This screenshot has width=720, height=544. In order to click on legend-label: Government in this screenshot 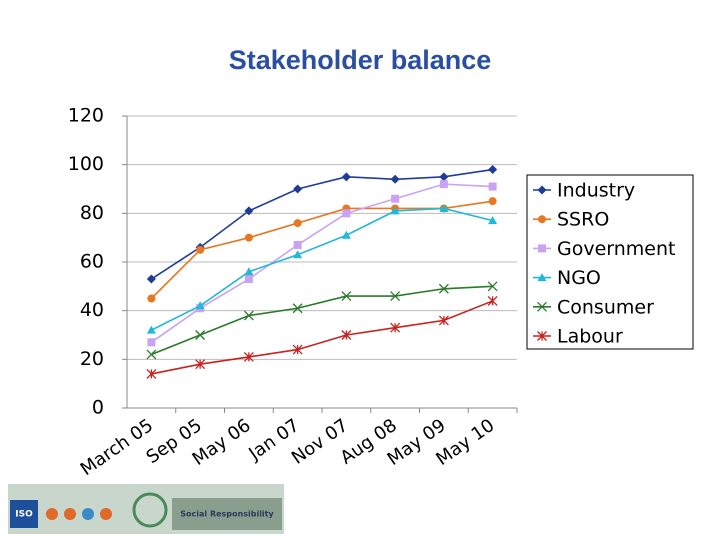, I will do `click(616, 249)`.